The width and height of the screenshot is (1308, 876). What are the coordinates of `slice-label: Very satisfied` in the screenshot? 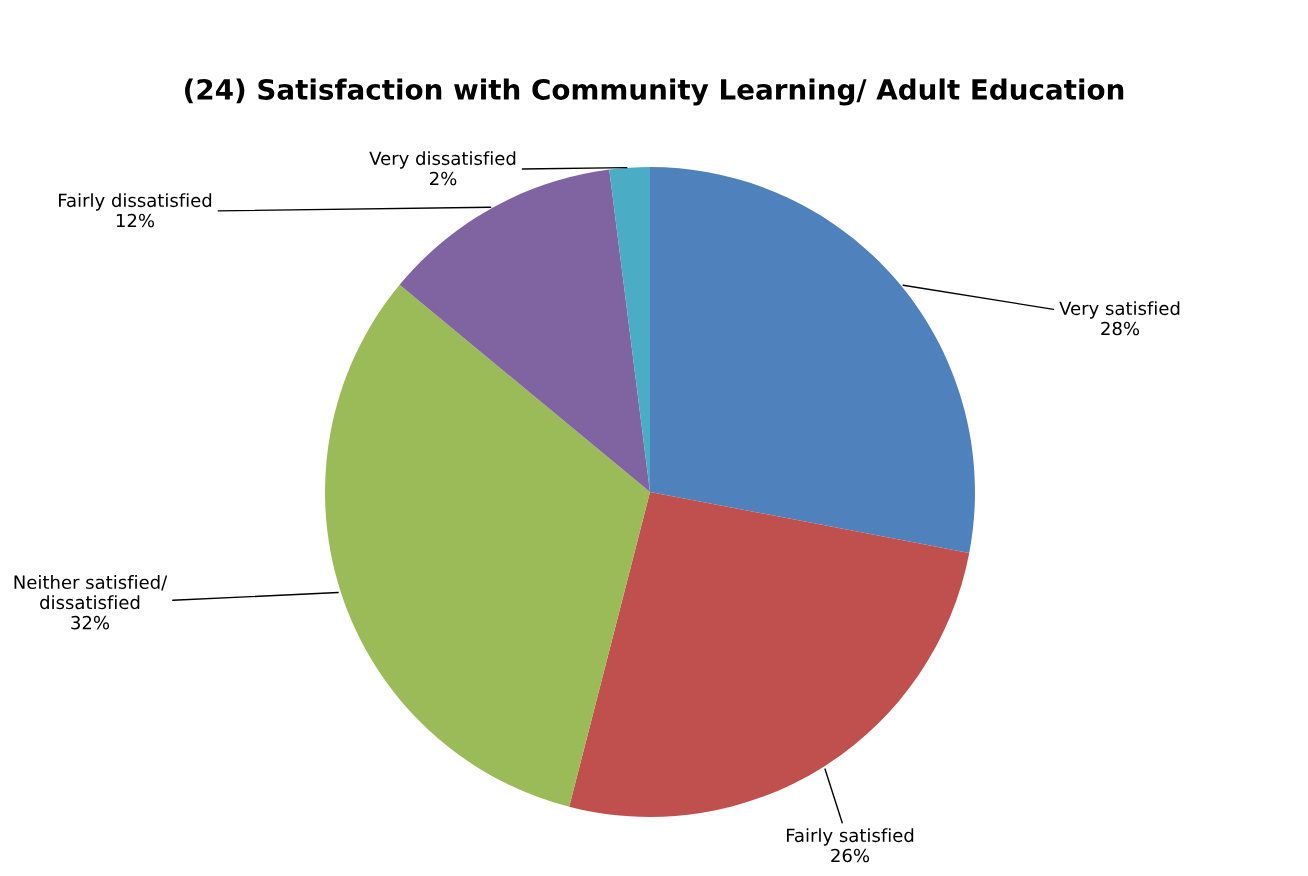 It's located at (1119, 310).